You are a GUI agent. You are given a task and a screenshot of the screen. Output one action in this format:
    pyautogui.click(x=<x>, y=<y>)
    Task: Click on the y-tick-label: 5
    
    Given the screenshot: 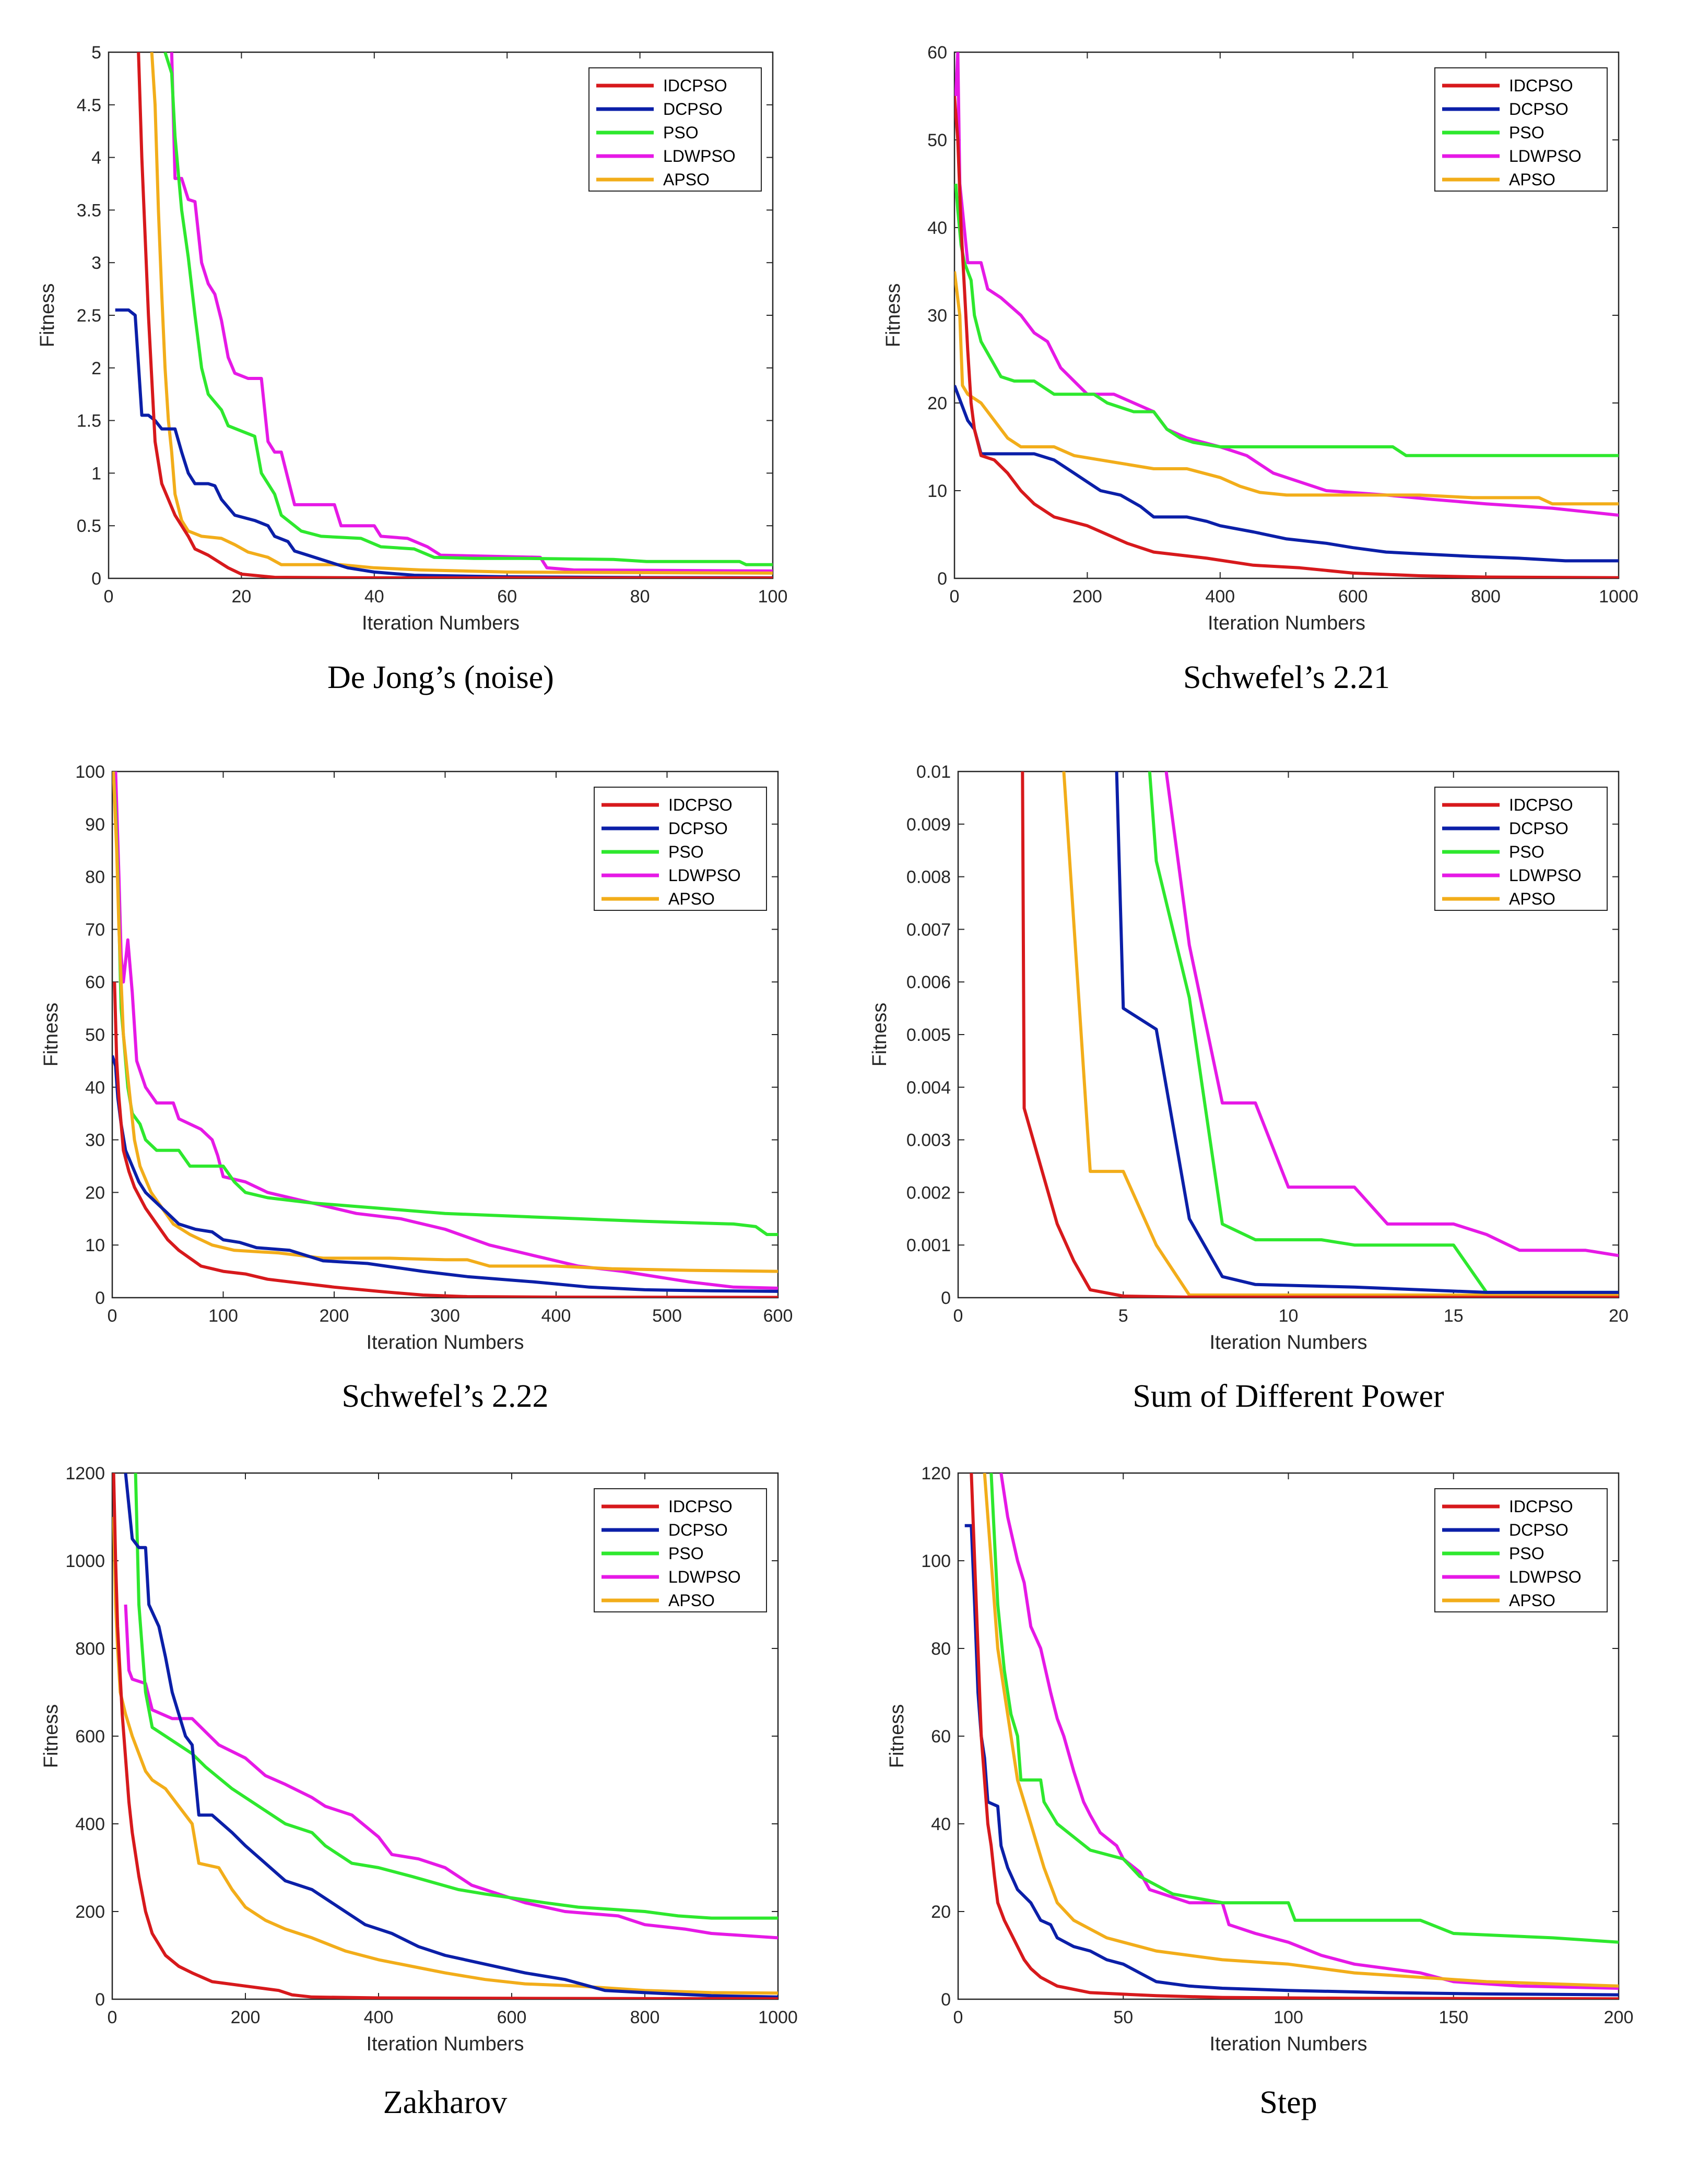 What is the action you would take?
    pyautogui.click(x=96, y=53)
    